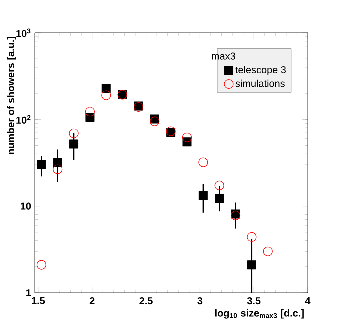 The image size is (343, 323). I want to click on x-tick-label: 3.5, so click(254, 301).